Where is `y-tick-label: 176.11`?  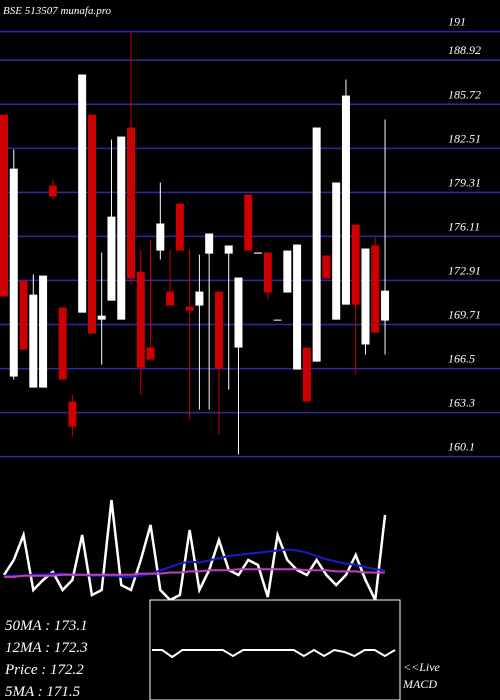
y-tick-label: 176.11 is located at coordinates (464, 226).